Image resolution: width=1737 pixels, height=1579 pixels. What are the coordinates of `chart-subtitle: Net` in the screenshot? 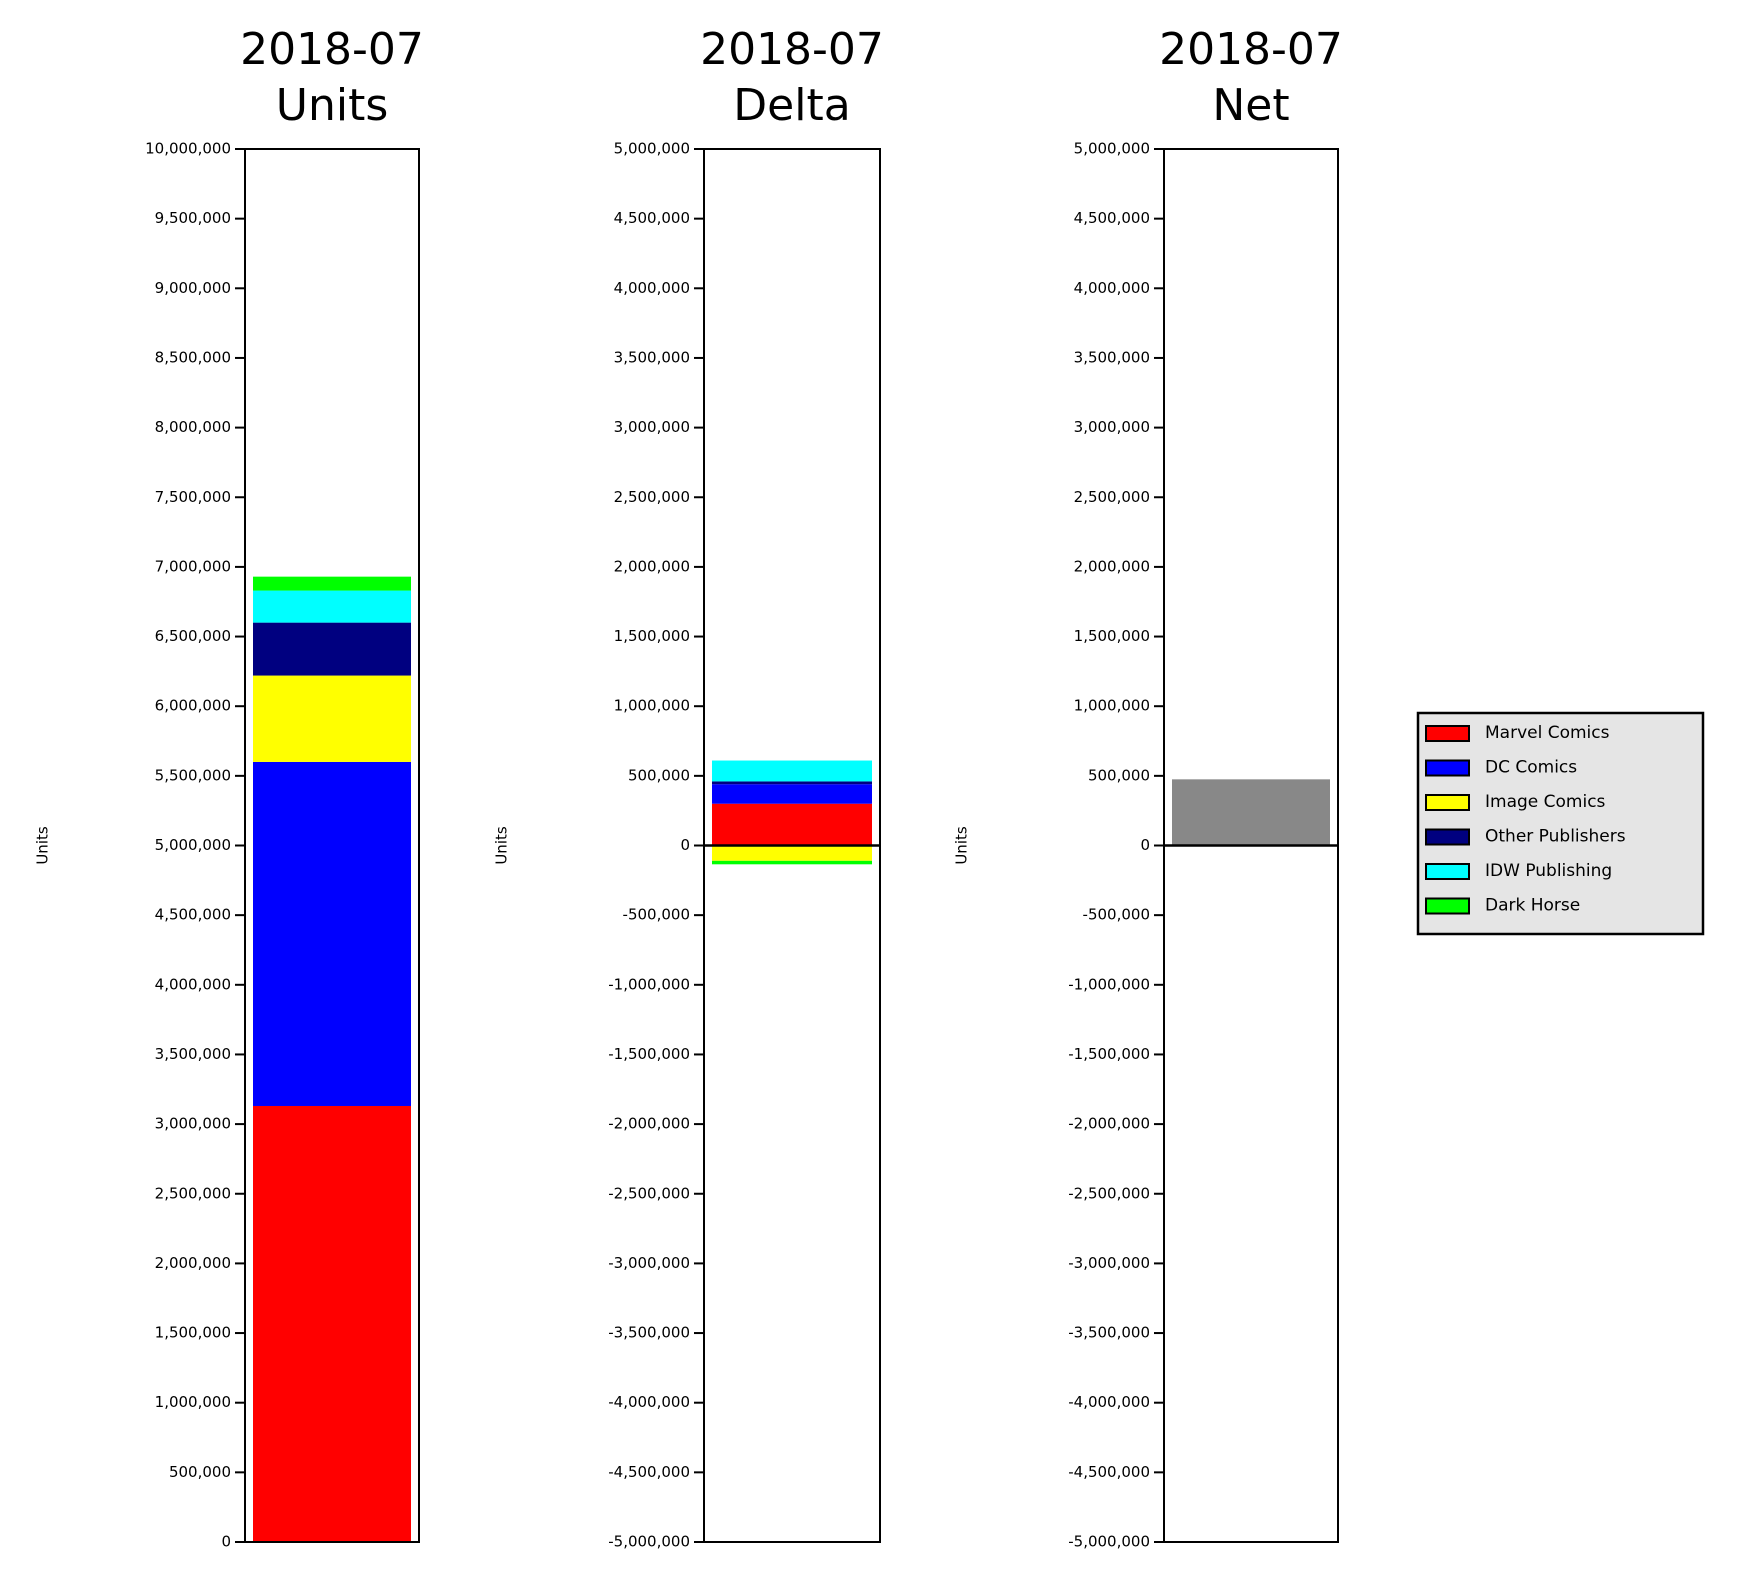 It's located at (1250, 105).